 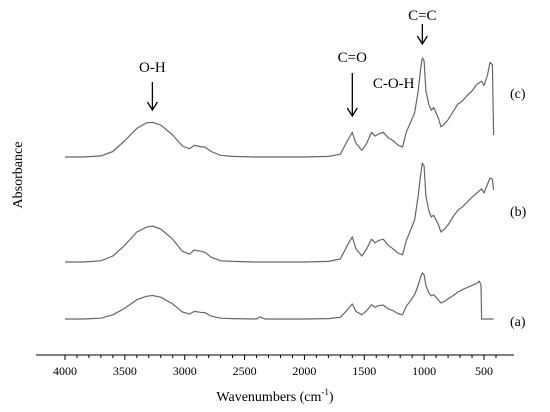 I want to click on annotation-label: C=O, so click(x=352, y=58).